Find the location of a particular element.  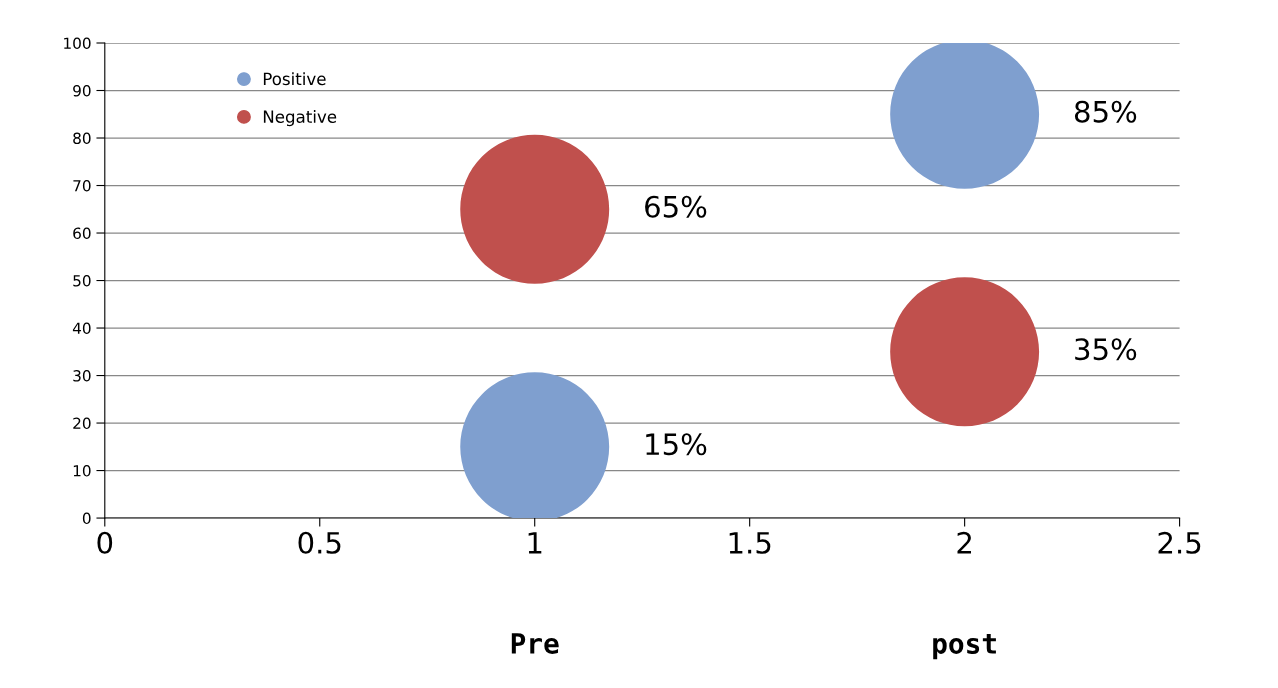

x-tick-label: 0 is located at coordinates (105, 542).